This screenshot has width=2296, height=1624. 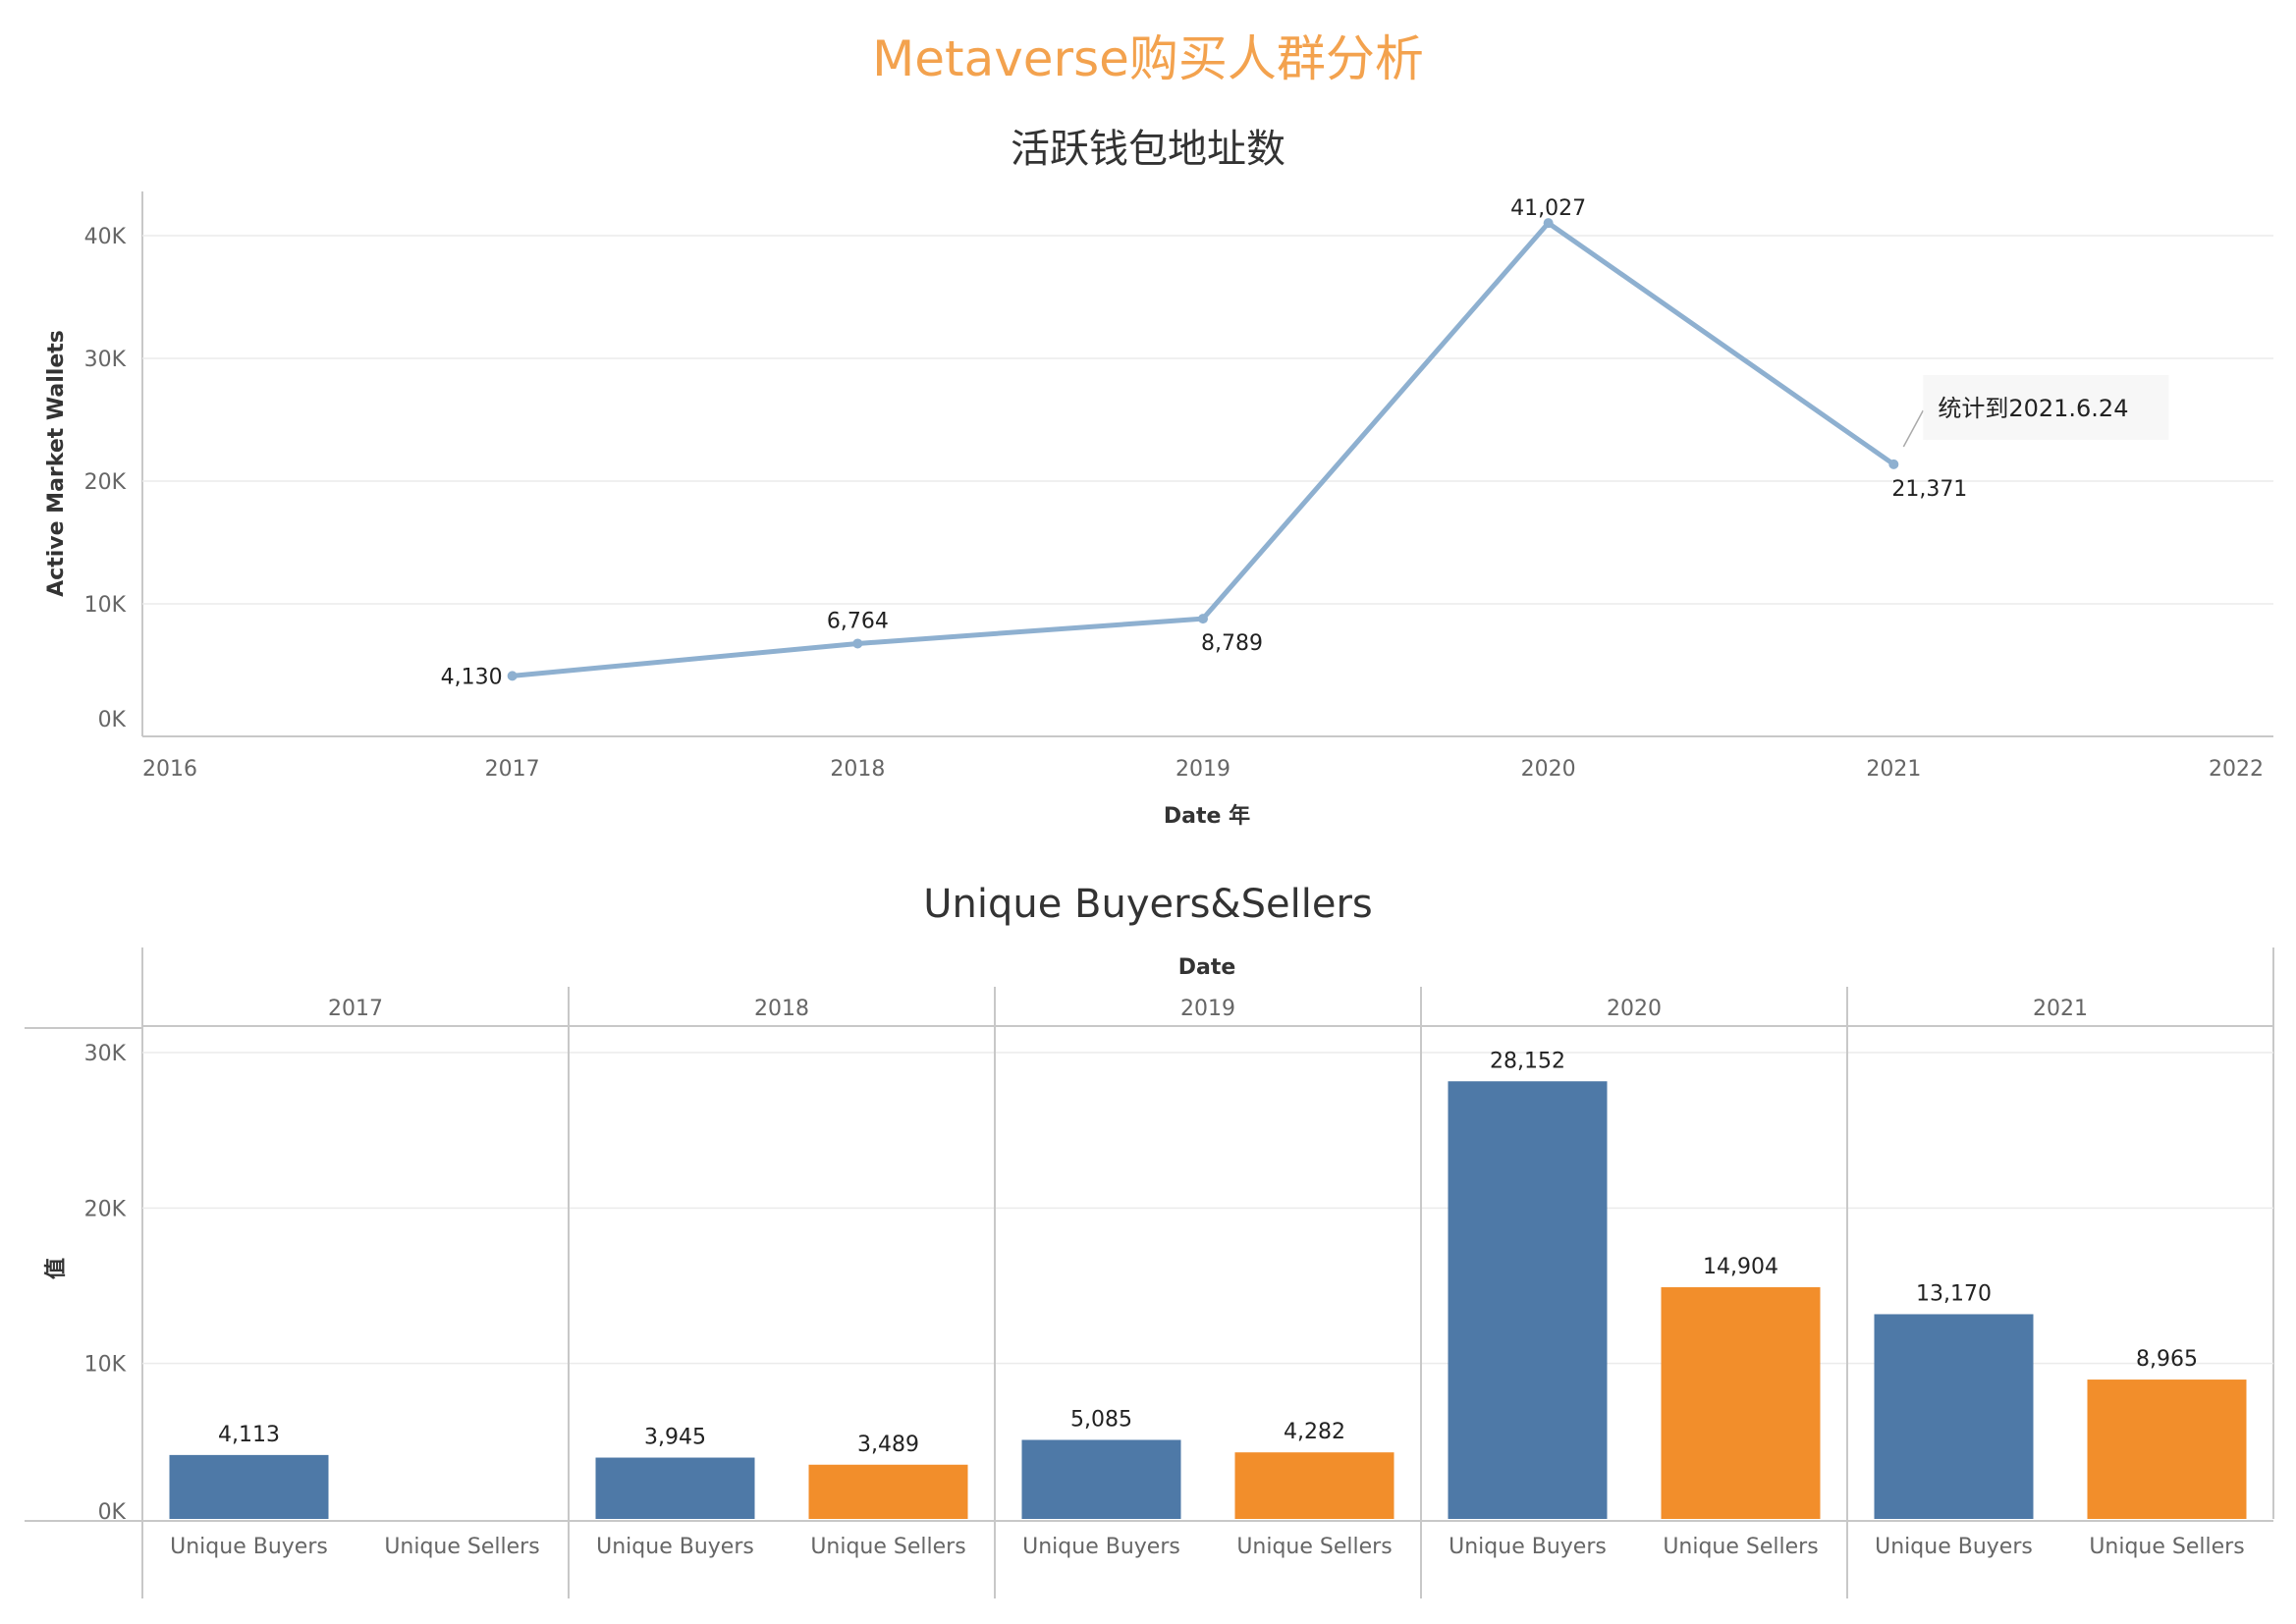 What do you see at coordinates (105, 237) in the screenshot?
I see `line-y-tick-label: 40K` at bounding box center [105, 237].